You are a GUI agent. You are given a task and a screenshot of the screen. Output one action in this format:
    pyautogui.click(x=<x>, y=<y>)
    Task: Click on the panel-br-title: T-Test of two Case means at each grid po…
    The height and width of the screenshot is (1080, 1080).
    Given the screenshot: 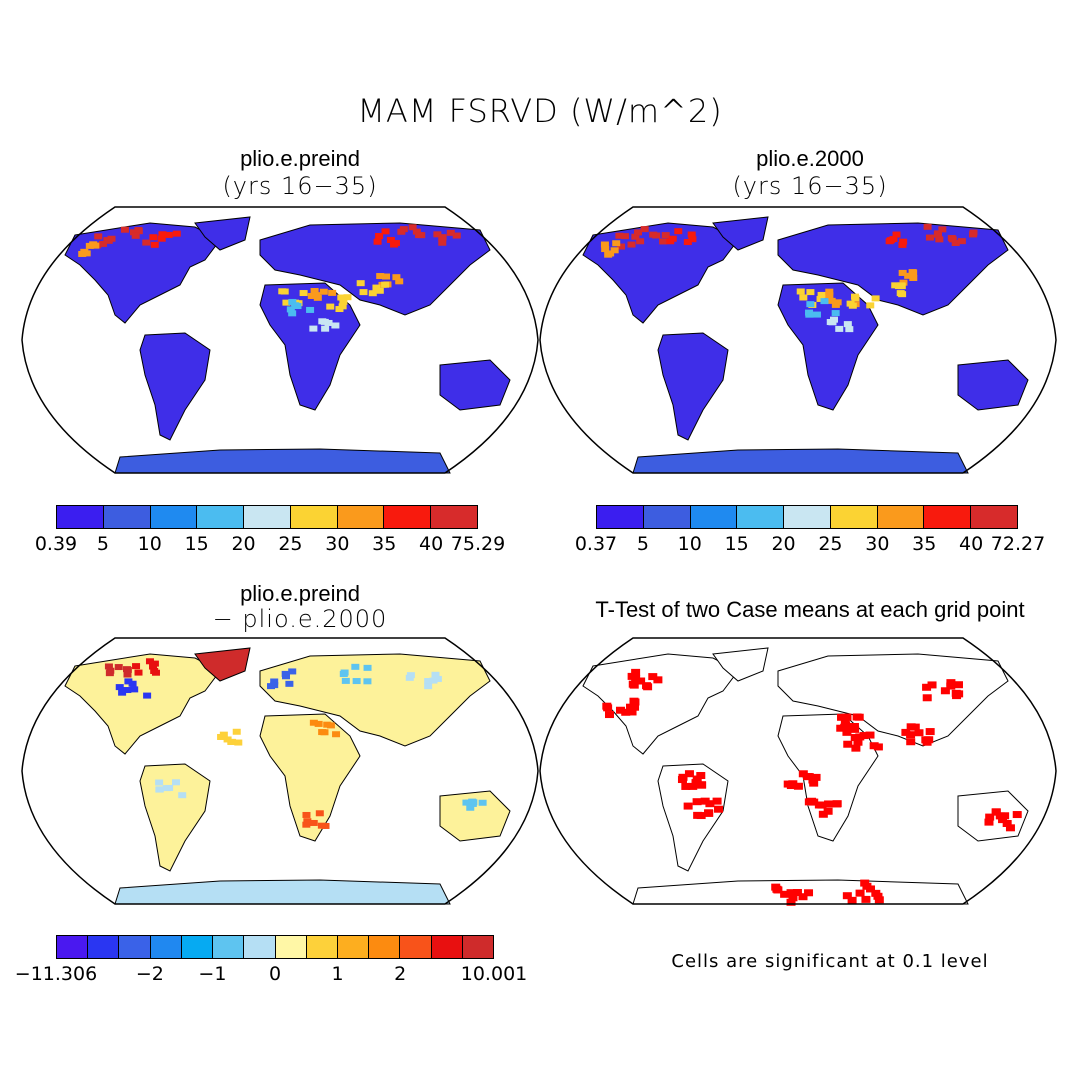 What is the action you would take?
    pyautogui.click(x=810, y=609)
    